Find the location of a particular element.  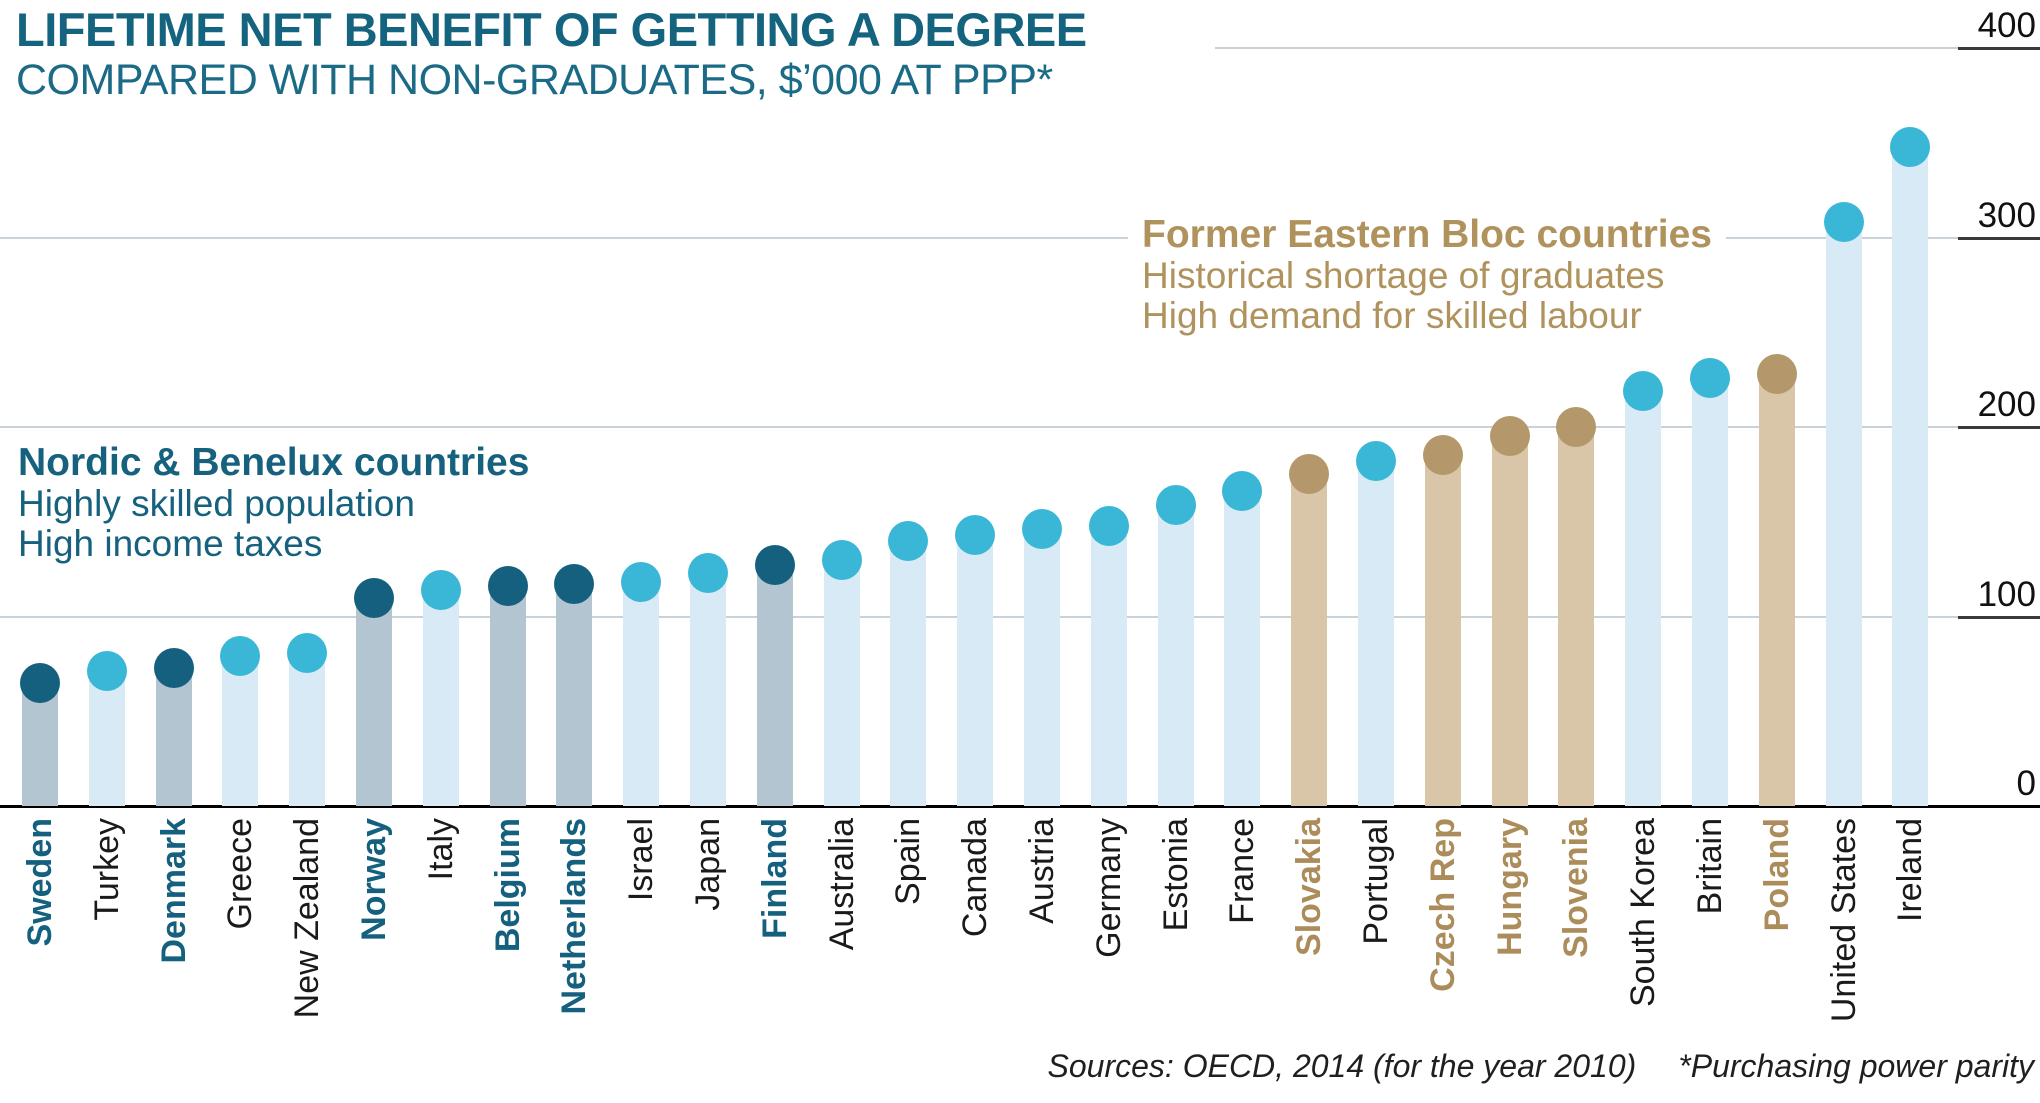

x-label-united-states: United States is located at coordinates (1843, 920).